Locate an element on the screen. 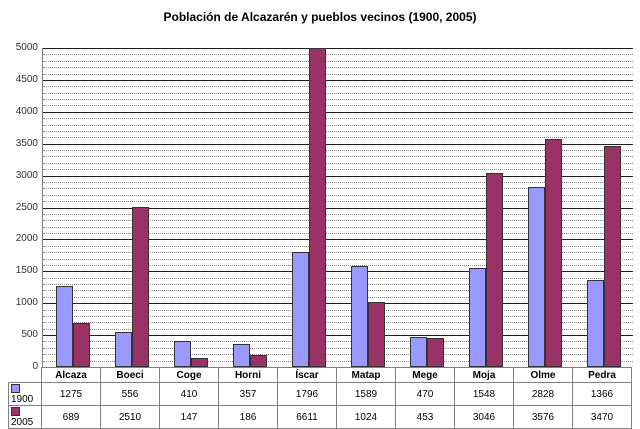 Image resolution: width=640 pixels, height=429 pixels. category-label: Coge is located at coordinates (189, 375).